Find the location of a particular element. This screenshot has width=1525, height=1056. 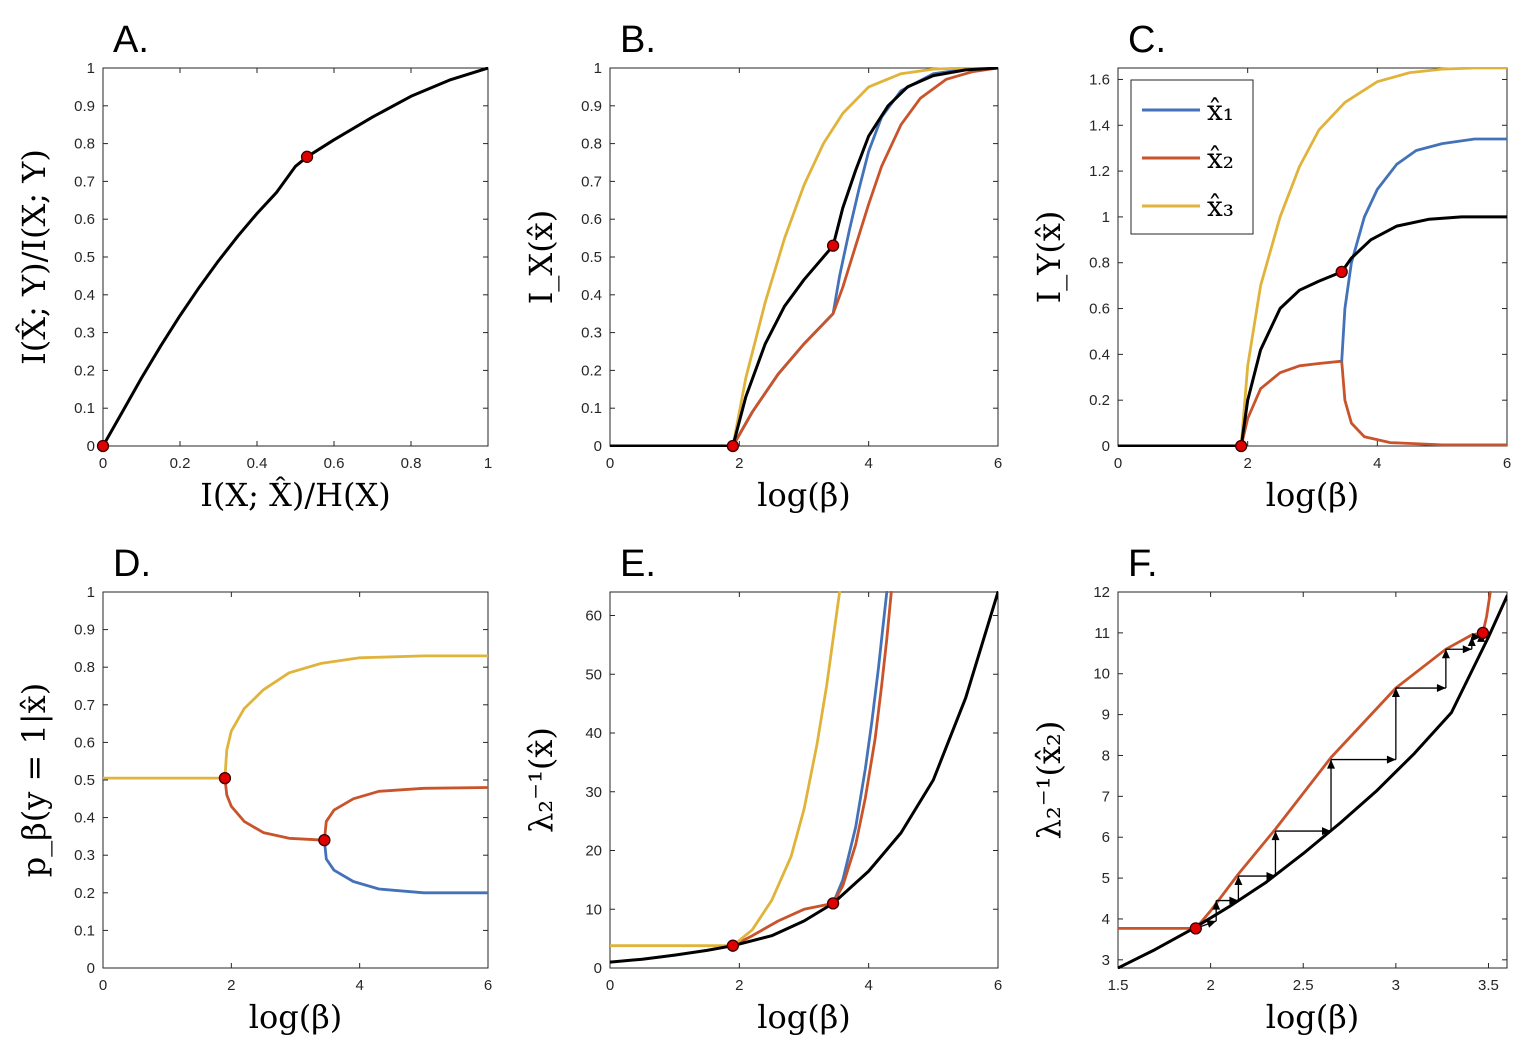

x-tick-label: 3 is located at coordinates (1396, 985).